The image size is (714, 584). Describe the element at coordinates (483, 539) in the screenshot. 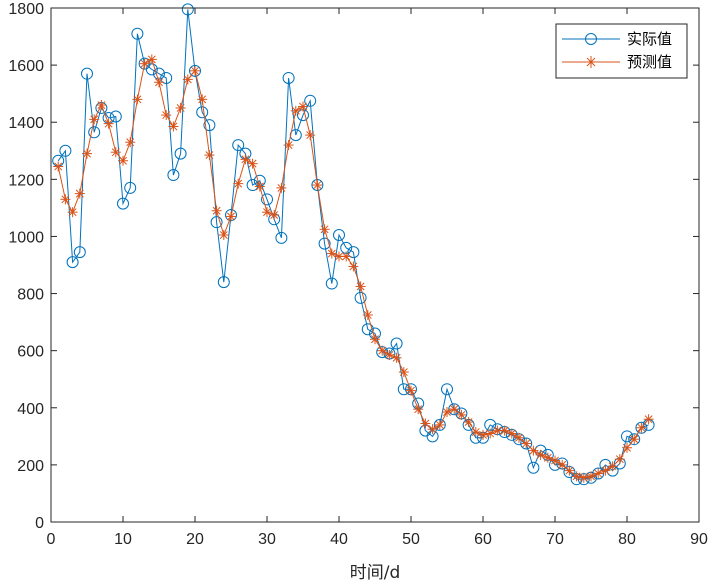

I see `x-tick-label: 60` at that location.